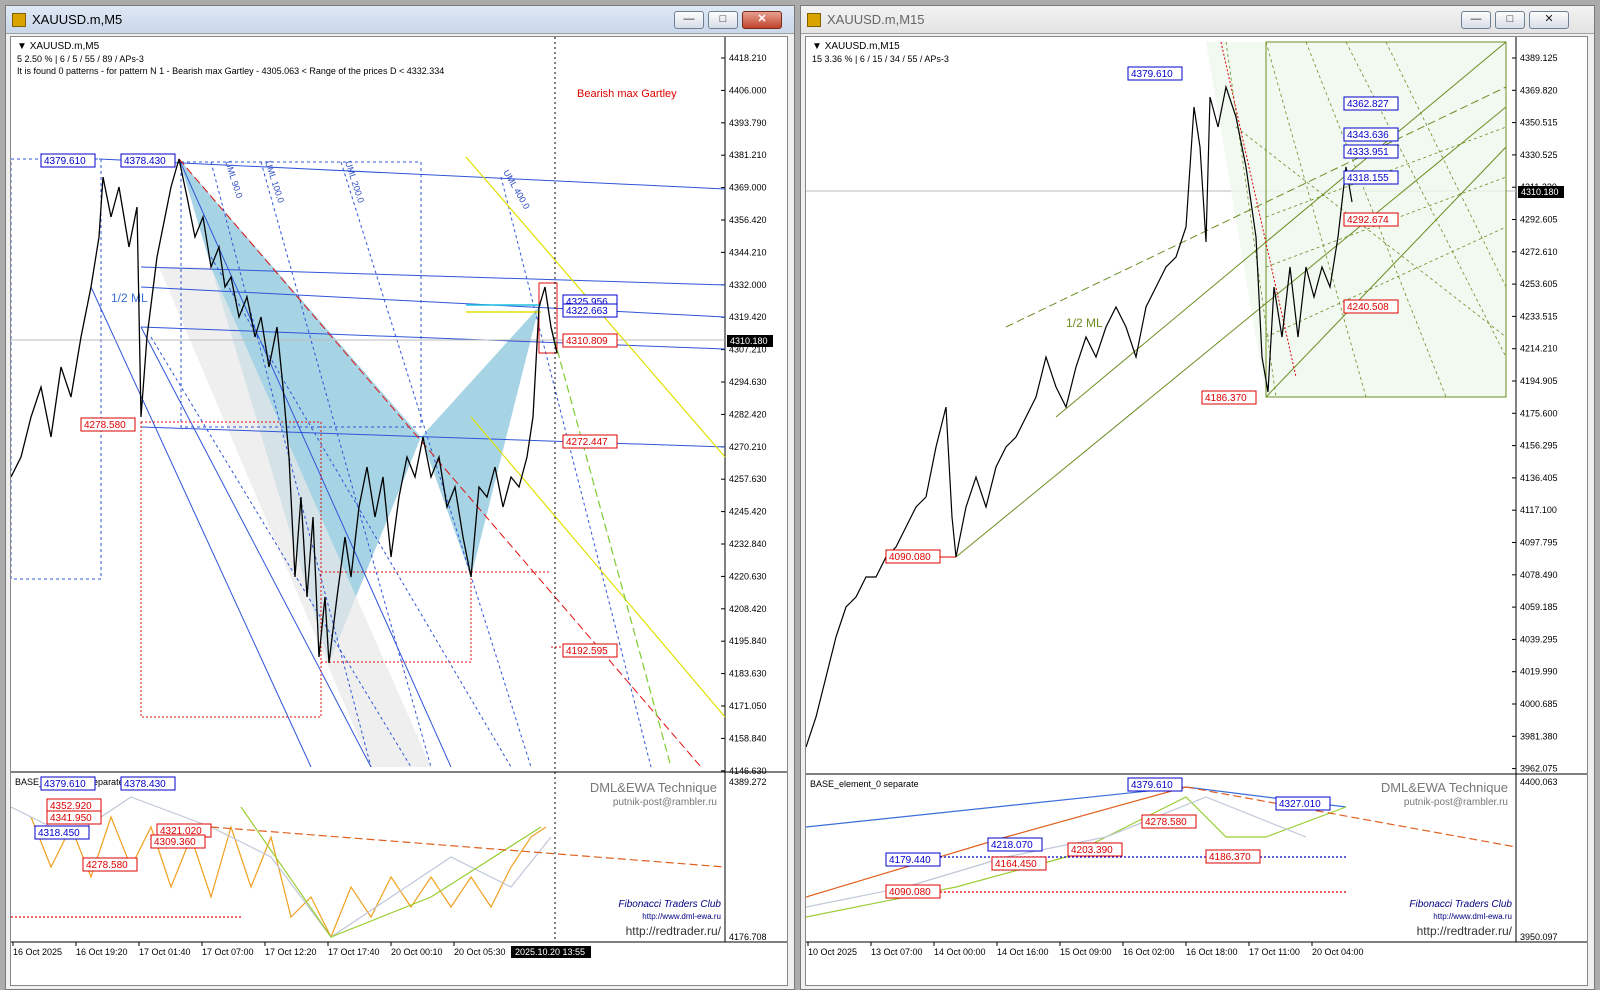 The image size is (1600, 990). What do you see at coordinates (291, 952) in the screenshot?
I see `time-axis-label: 17 Oct 12:20` at bounding box center [291, 952].